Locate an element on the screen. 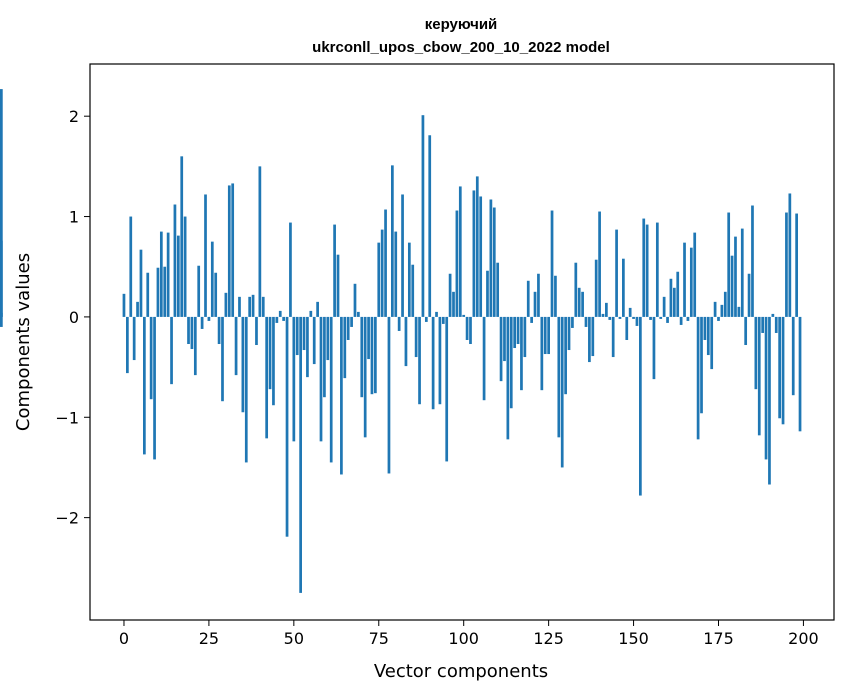 Image resolution: width=847 pixels, height=696 pixels. y-tick-label: −1 is located at coordinates (67, 417).